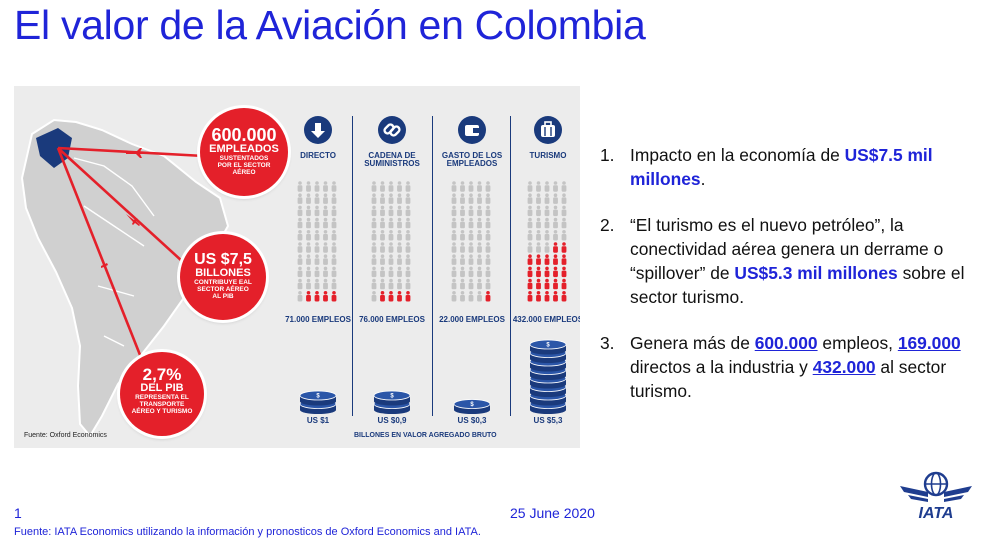 This screenshot has width=994, height=542. I want to click on item-text: Impacto en la economía de, so click(737, 155).